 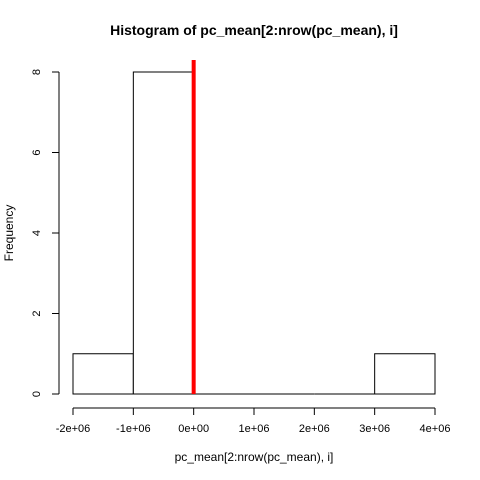 What do you see at coordinates (314, 429) in the screenshot?
I see `x-tick-label-4: 2e+06` at bounding box center [314, 429].